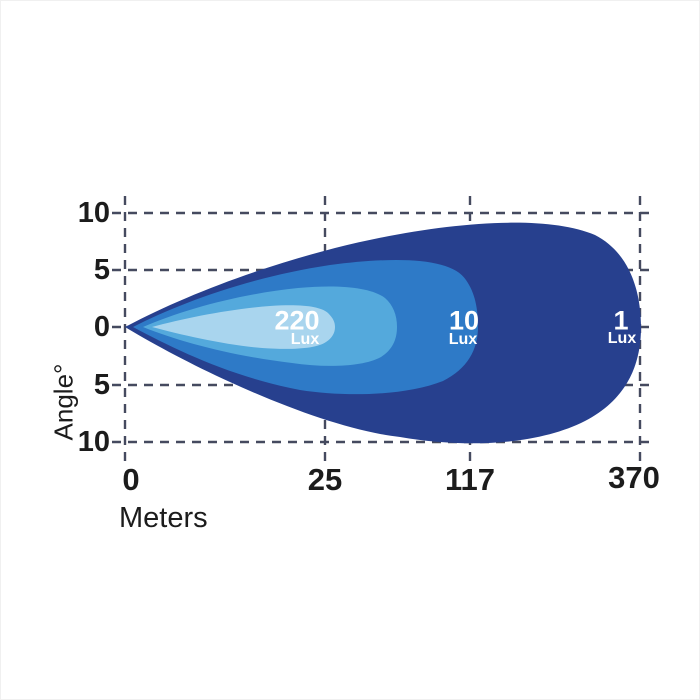 The image size is (700, 700). What do you see at coordinates (325, 479) in the screenshot?
I see `x-tick-25m: 25` at bounding box center [325, 479].